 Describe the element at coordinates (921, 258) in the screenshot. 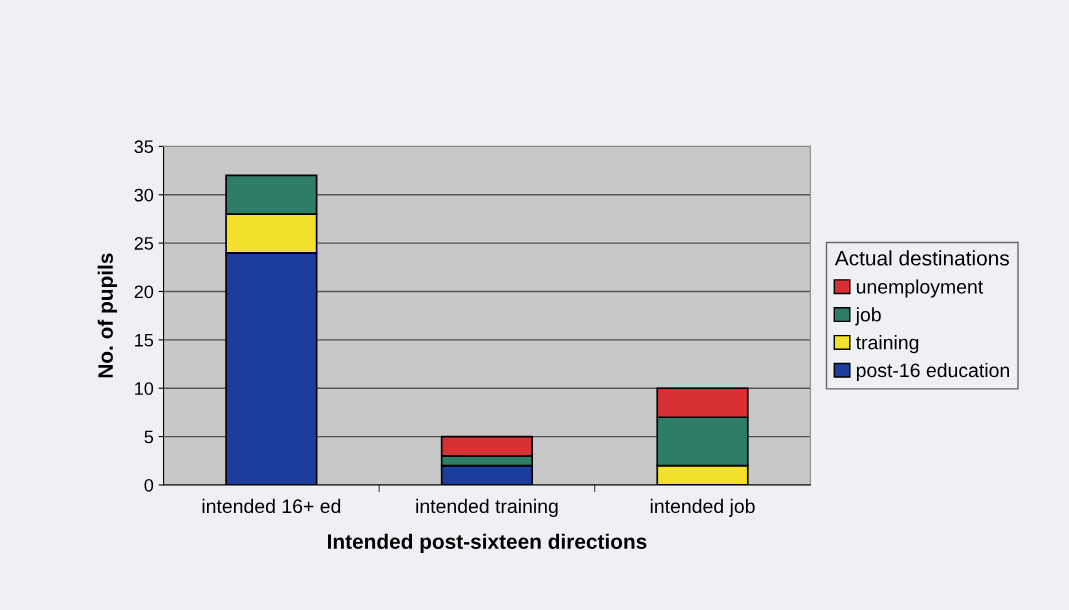

I see `legend-title: Actual destinations` at that location.